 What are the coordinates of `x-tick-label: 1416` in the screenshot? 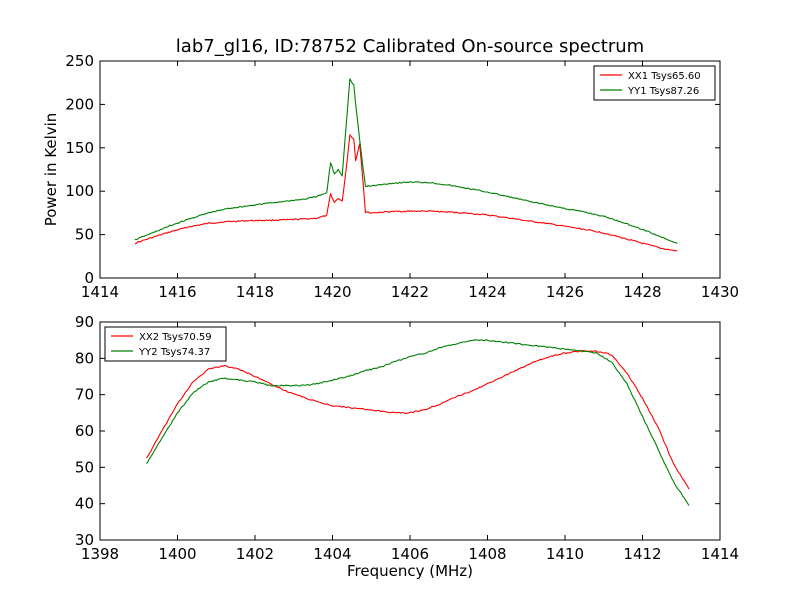 It's located at (177, 292).